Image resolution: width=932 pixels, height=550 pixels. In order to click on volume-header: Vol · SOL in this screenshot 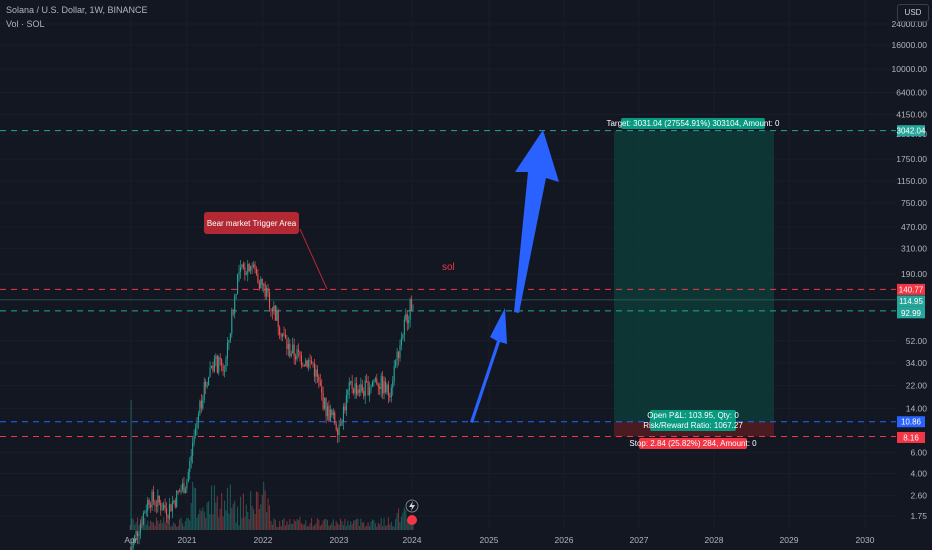, I will do `click(25, 24)`.